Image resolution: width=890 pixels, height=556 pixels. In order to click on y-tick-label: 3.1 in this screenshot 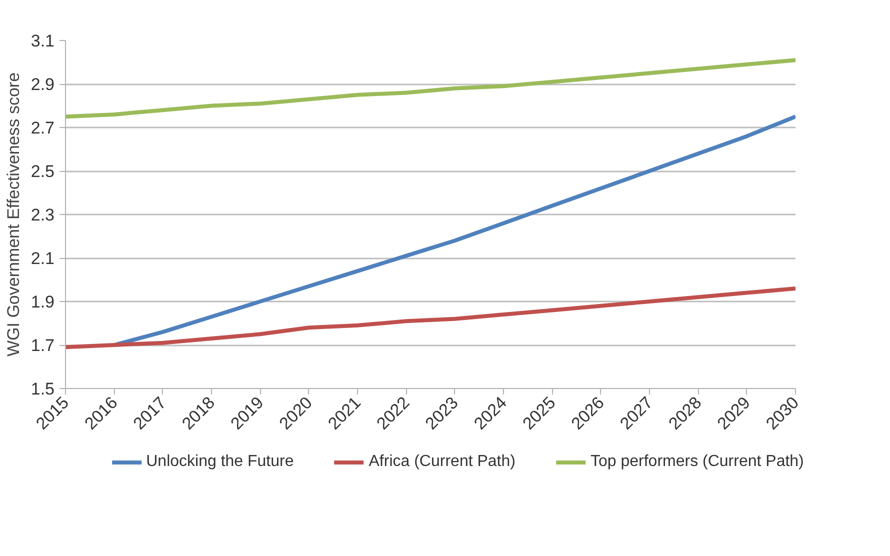, I will do `click(42, 41)`.